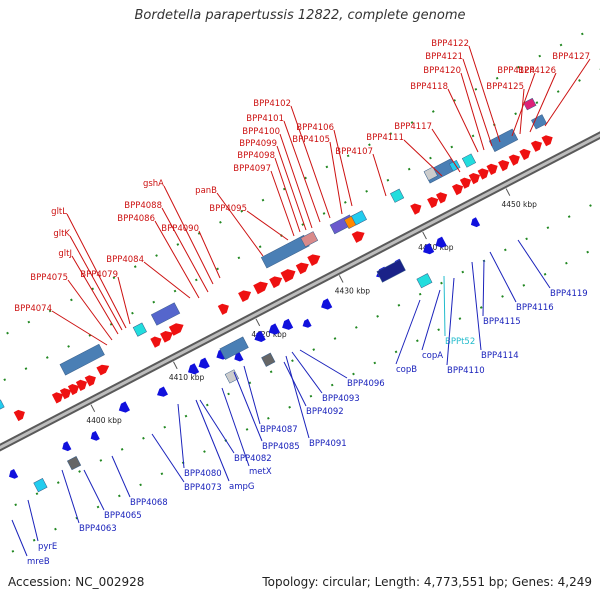 This screenshot has height=600, width=600. Describe the element at coordinates (260, 472) in the screenshot. I see `reverse-gene-label: metX` at that location.